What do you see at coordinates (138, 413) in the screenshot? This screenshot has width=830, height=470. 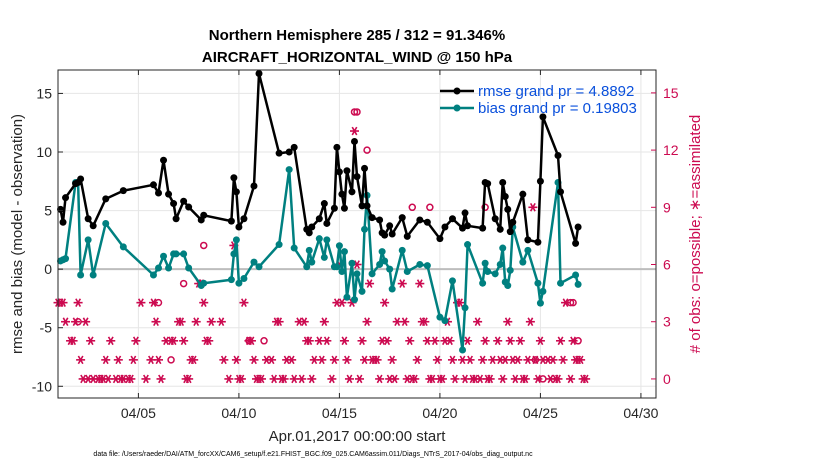 I see `x-tick-label: 04/05` at bounding box center [138, 413].